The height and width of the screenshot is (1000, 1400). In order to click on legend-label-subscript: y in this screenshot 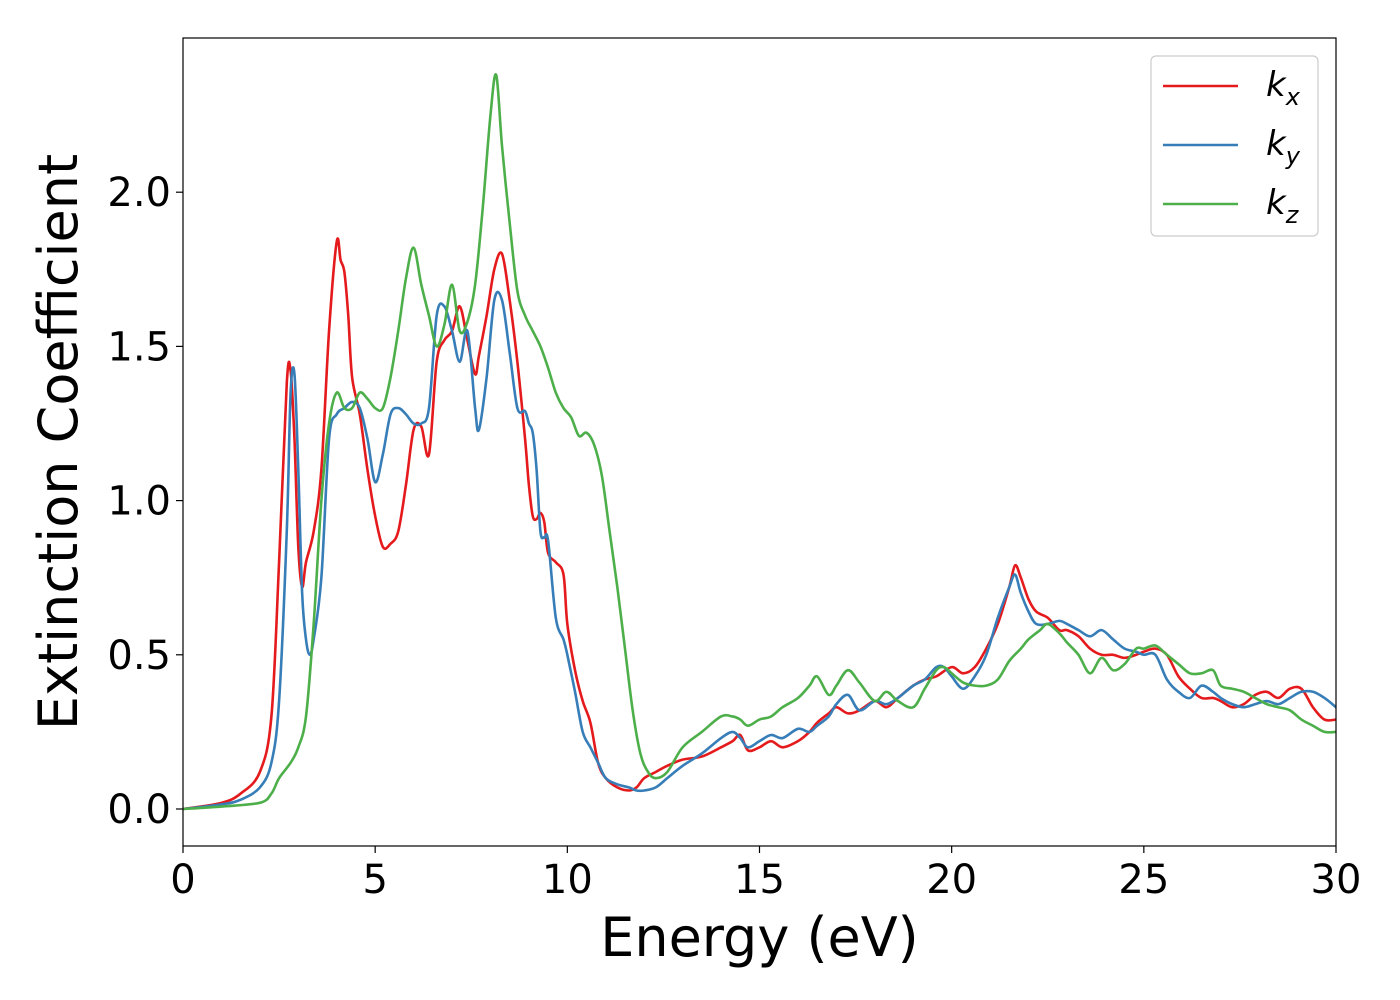, I will do `click(1293, 156)`.